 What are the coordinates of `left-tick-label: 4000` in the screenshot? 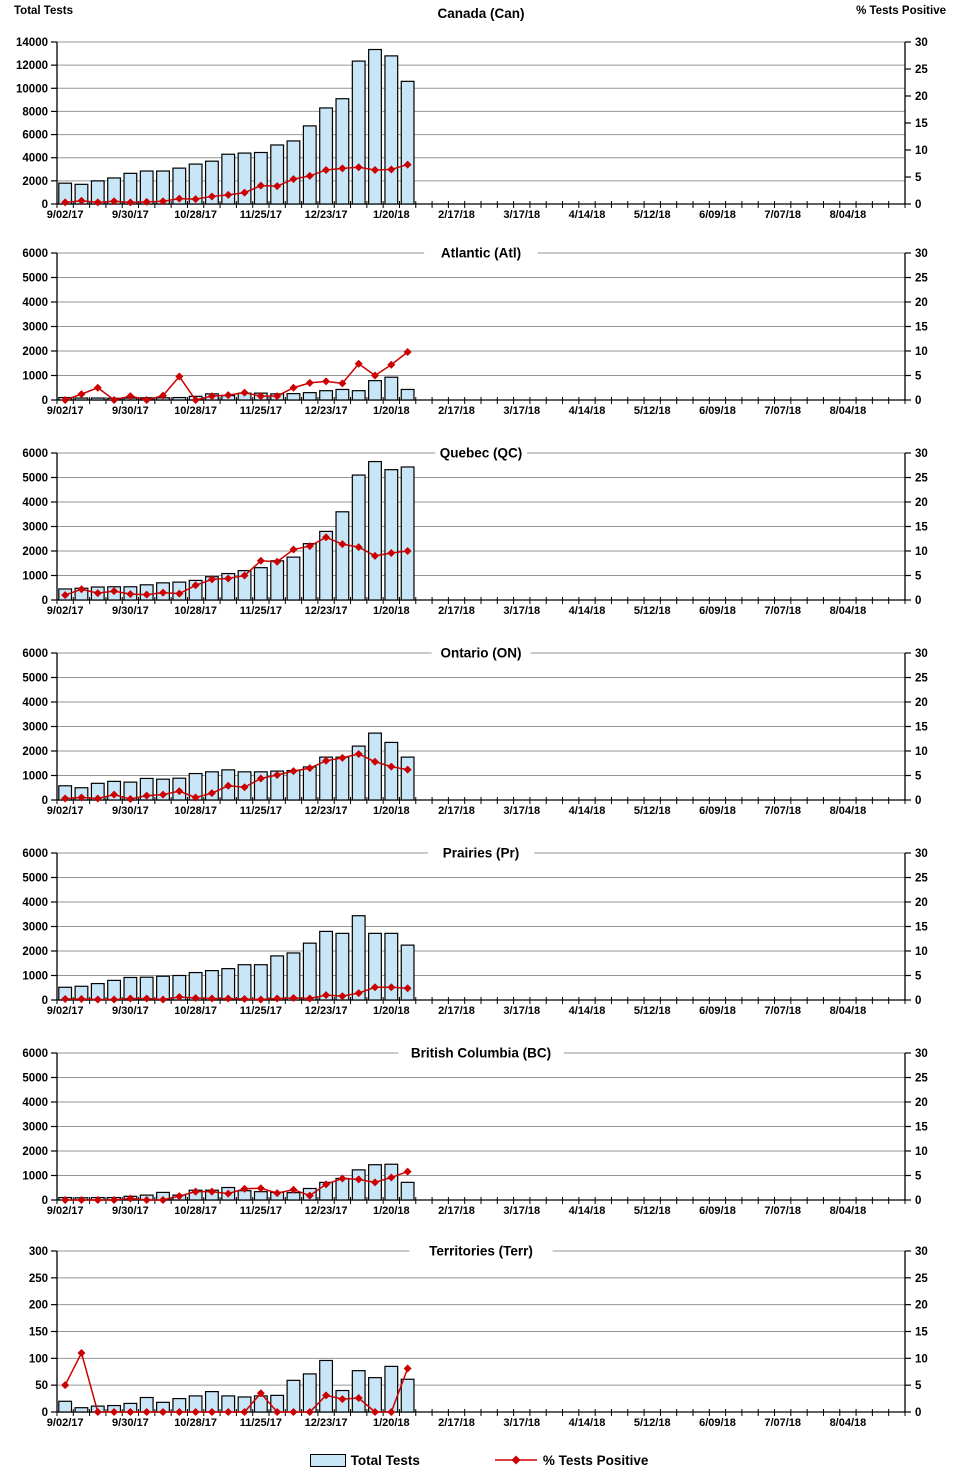 It's located at (35, 503).